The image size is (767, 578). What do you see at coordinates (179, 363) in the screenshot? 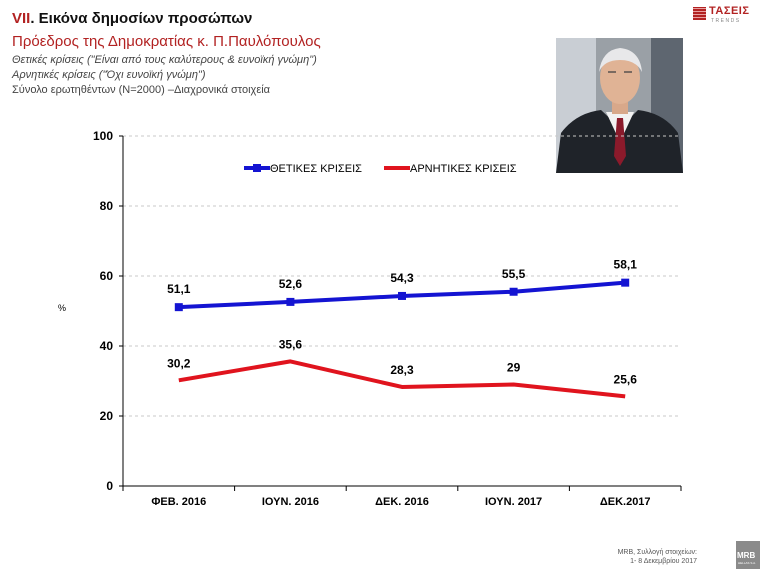
I see `data-label: 30,2` at bounding box center [179, 363].